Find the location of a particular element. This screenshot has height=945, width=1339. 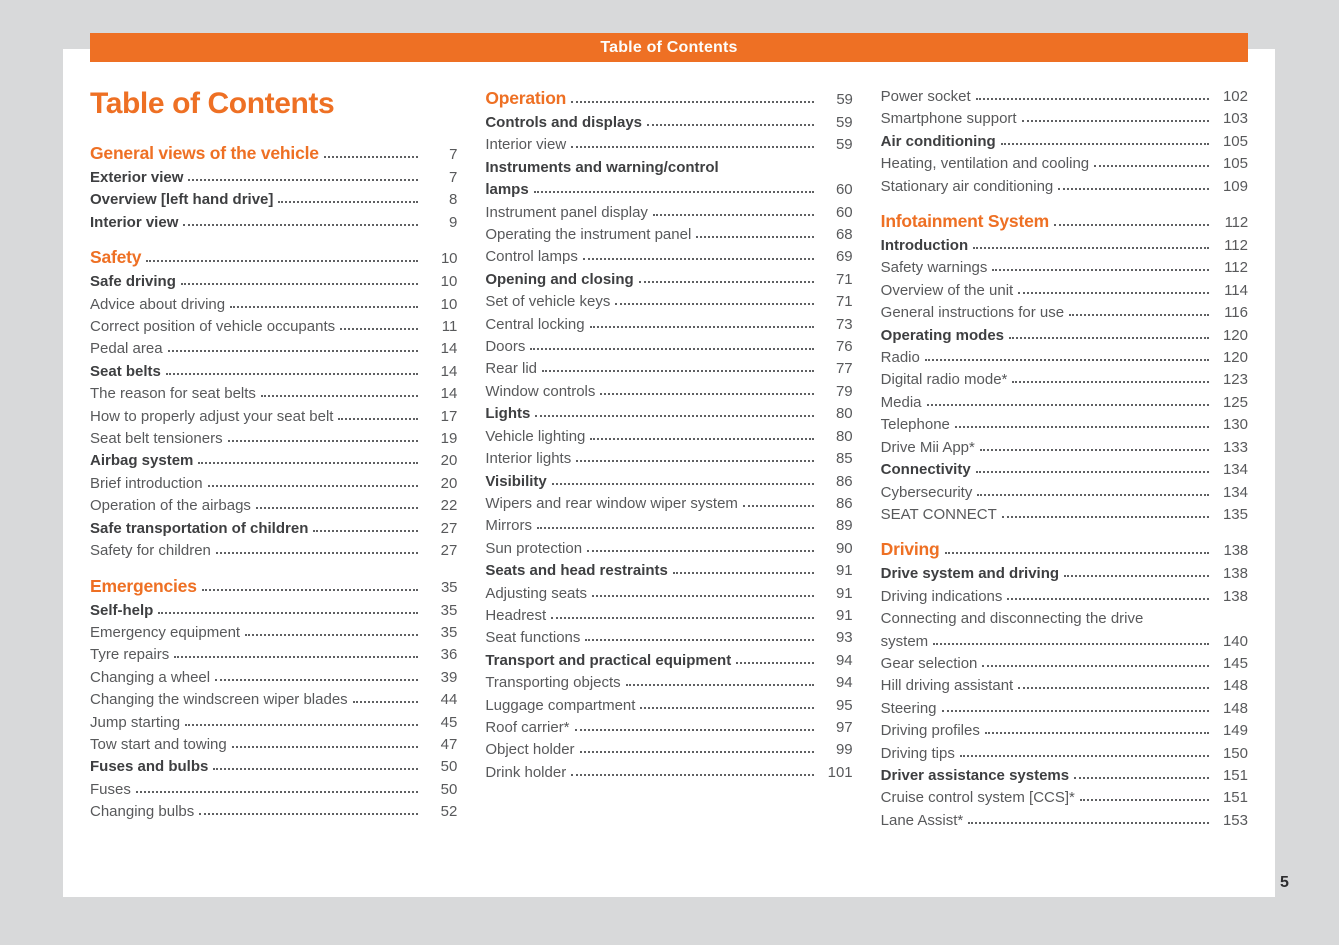

toc-entry: Drive system and driving 138 is located at coordinates (1064, 574).